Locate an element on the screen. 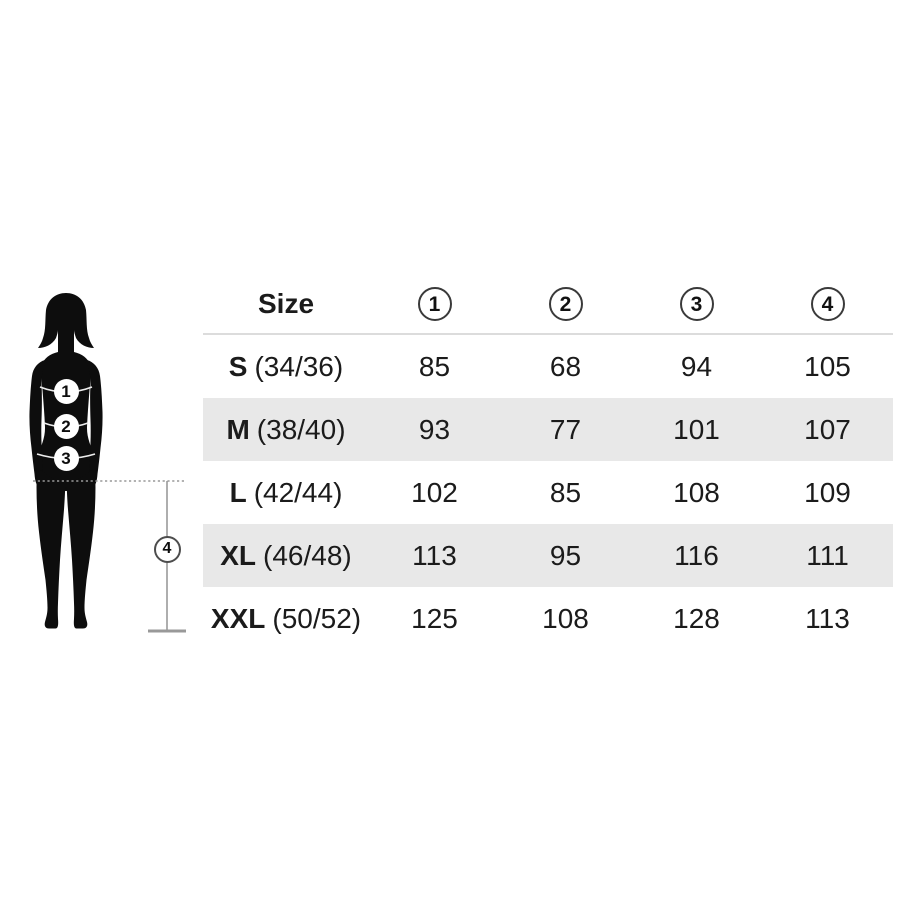 This screenshot has width=920, height=920. circled-1-icon: 1 is located at coordinates (434, 304).